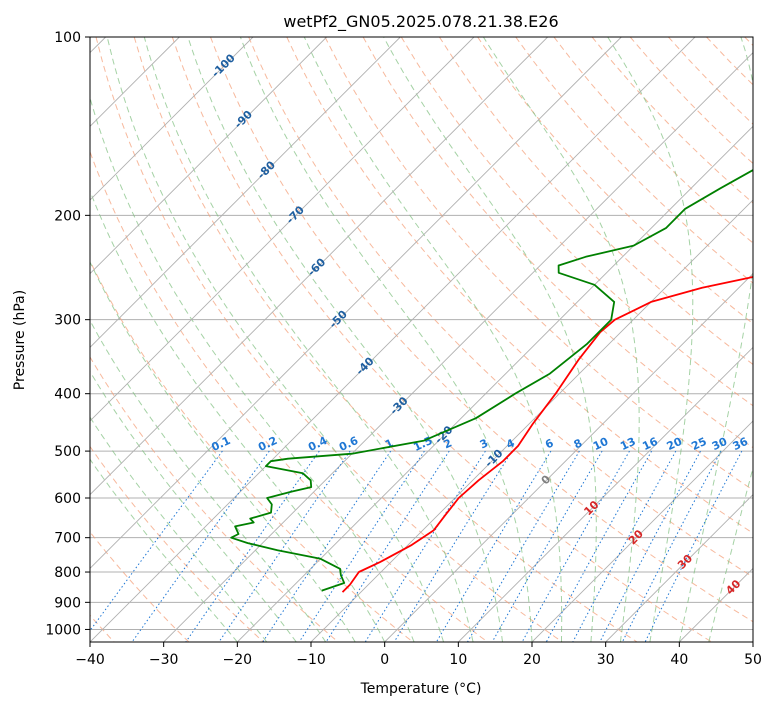 This screenshot has width=775, height=708. I want to click on y-tick-label: 300, so click(67, 321).